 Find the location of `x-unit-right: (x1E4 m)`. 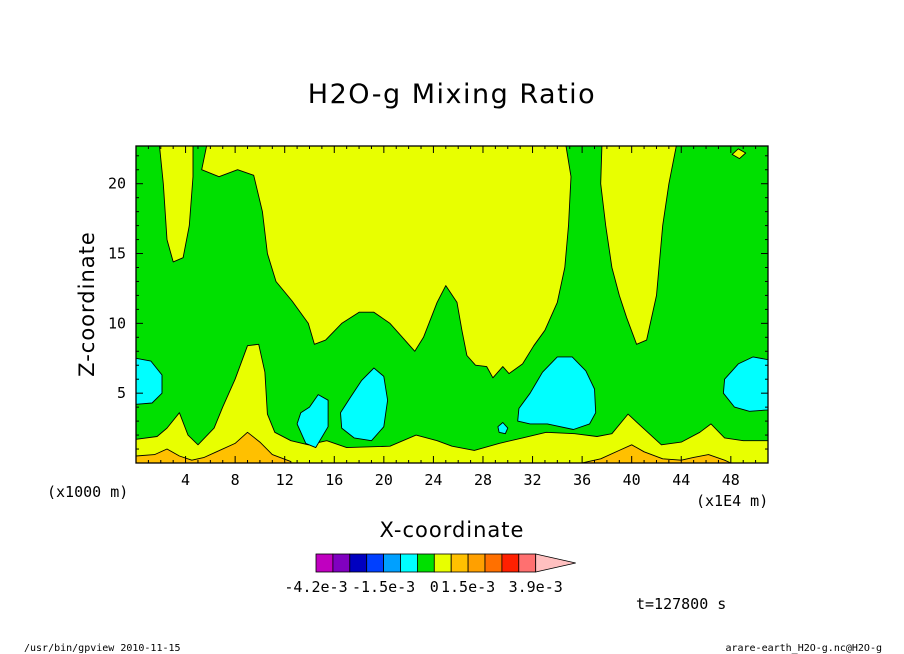

x-unit-right: (x1E4 m) is located at coordinates (732, 501).